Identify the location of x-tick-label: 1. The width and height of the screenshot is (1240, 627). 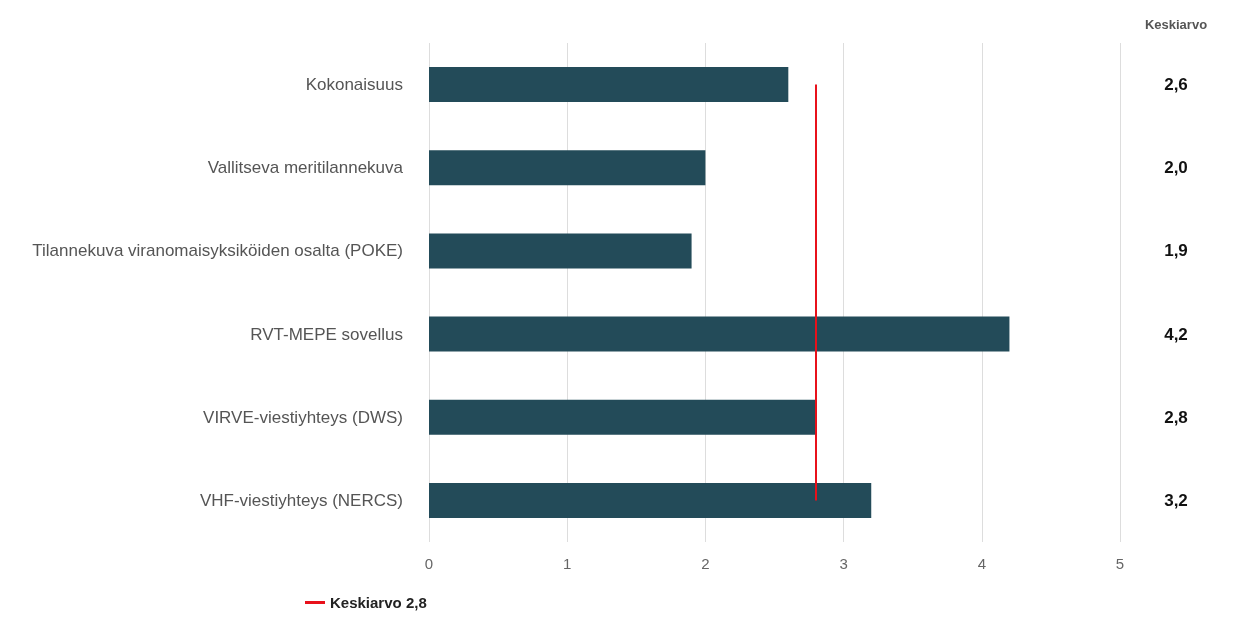
(567, 563).